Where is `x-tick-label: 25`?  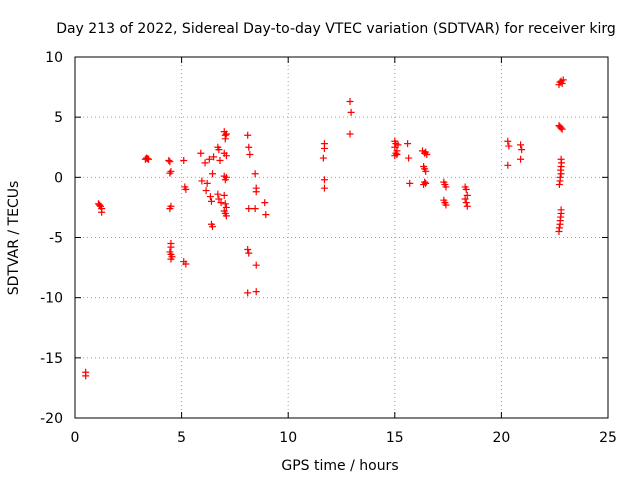
x-tick-label: 25 is located at coordinates (608, 438).